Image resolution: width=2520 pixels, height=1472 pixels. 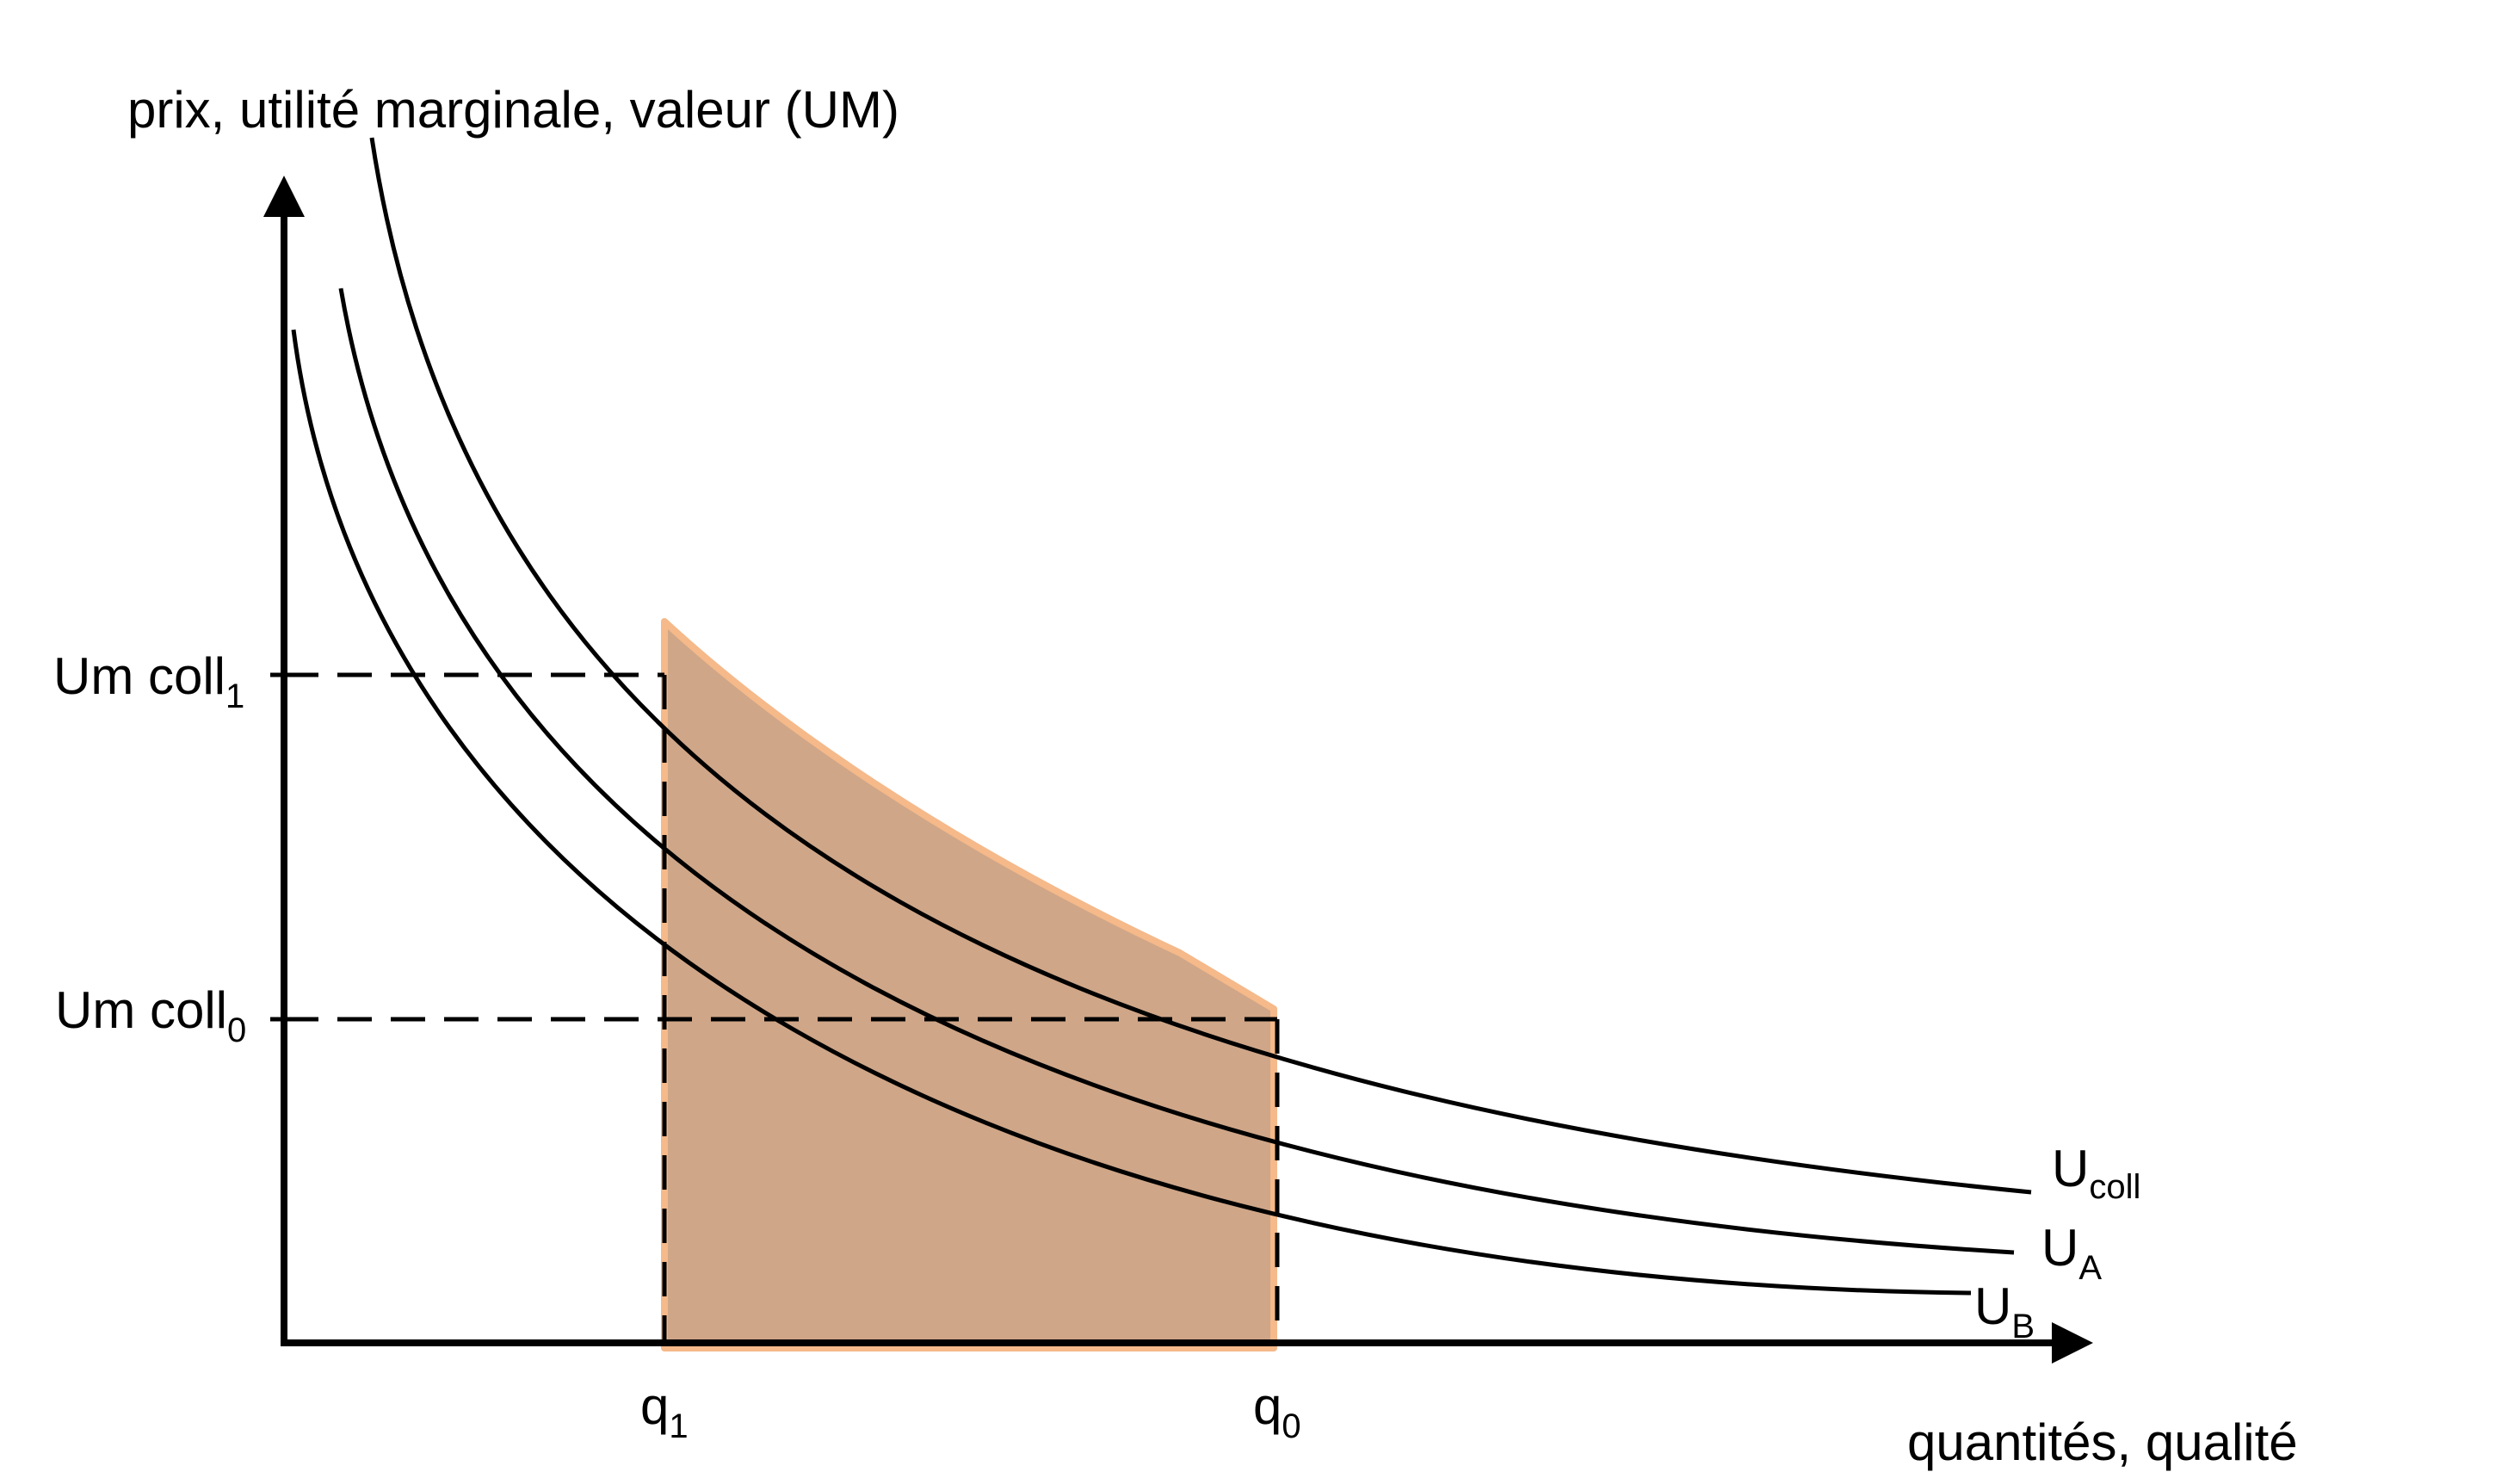 What do you see at coordinates (284, 196) in the screenshot?
I see `y-axis-arrowhead` at bounding box center [284, 196].